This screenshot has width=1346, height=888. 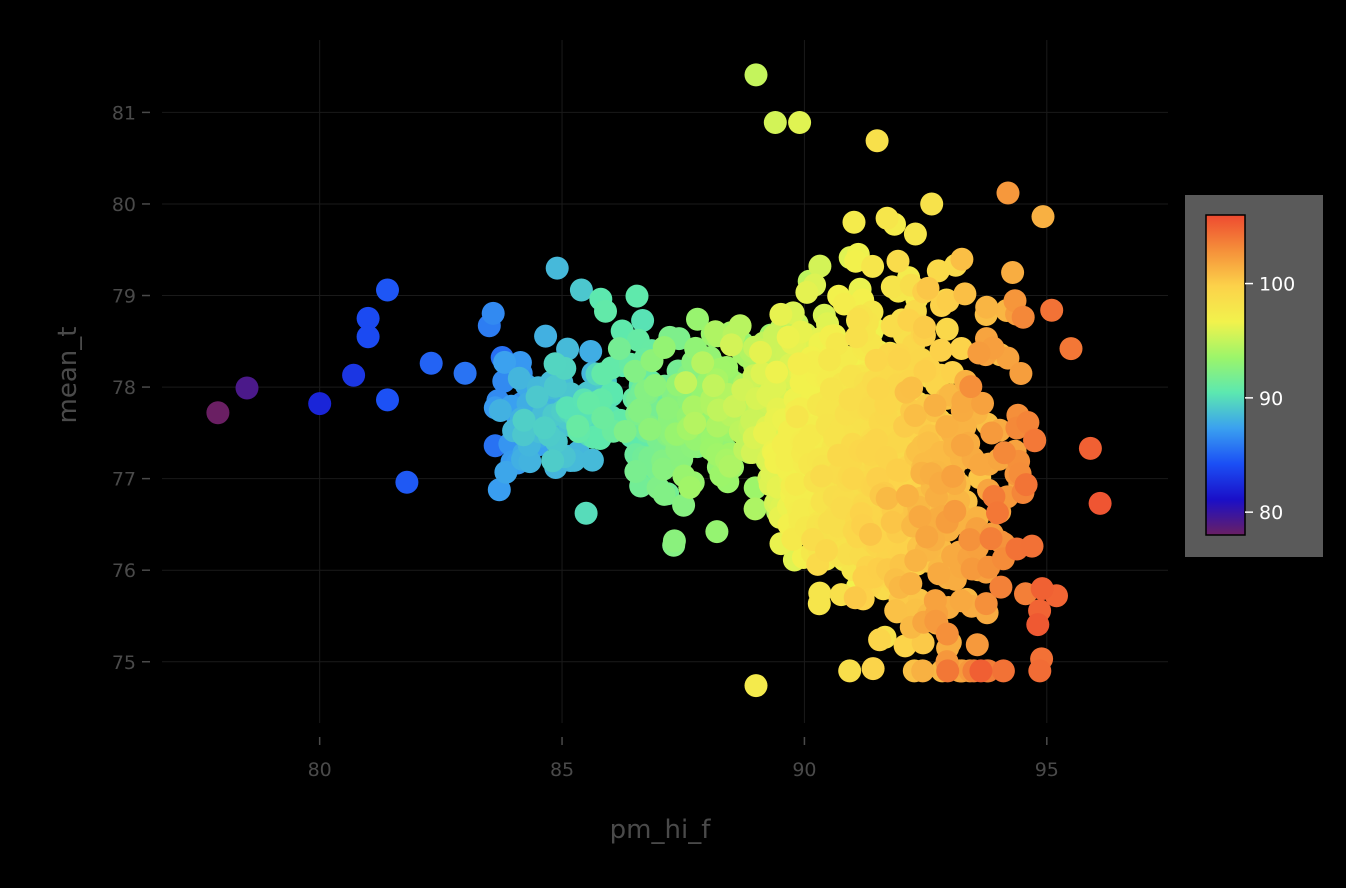 I want to click on y-tick-label: 78, so click(x=124, y=388).